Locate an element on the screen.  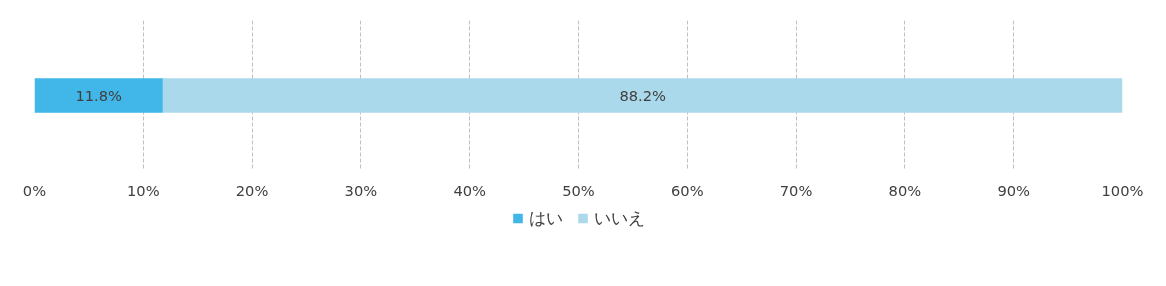
x-tick-label: 80% is located at coordinates (905, 190).